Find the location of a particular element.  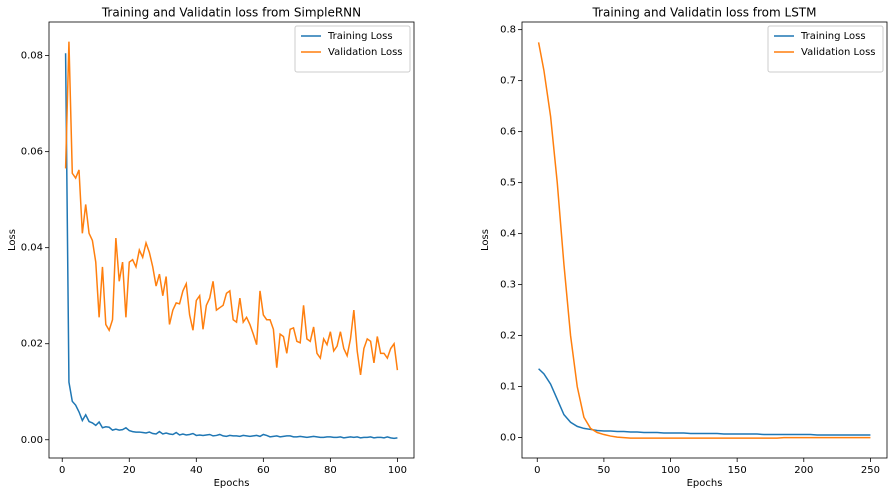

y-tick-label: 0.0 is located at coordinates (508, 438).